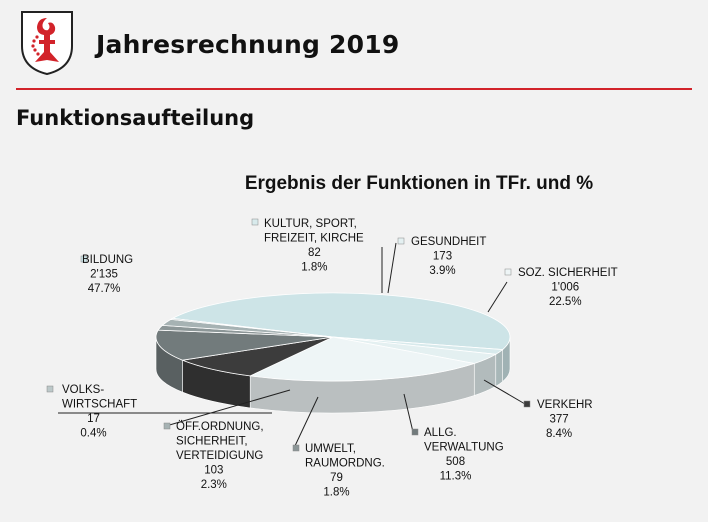  Describe the element at coordinates (107, 260) in the screenshot. I see `slice-name: BILDUNG` at that location.